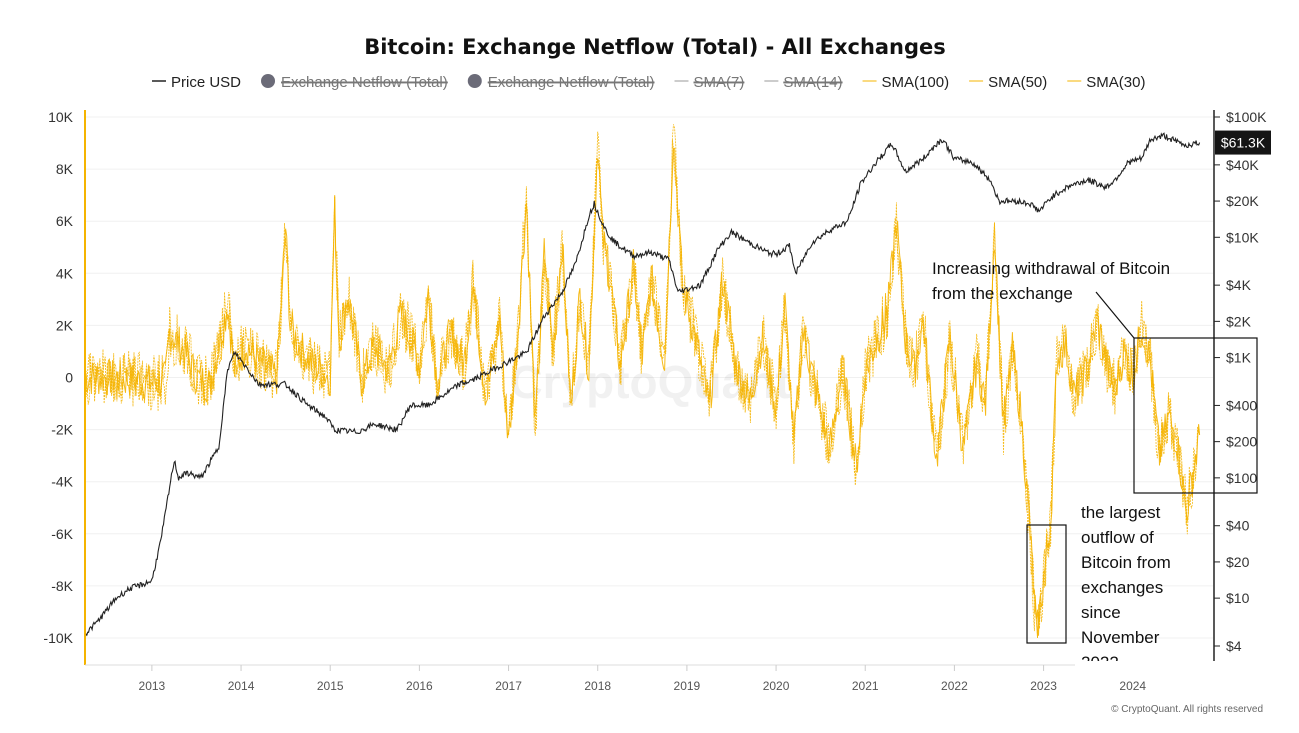  I want to click on left-tick-label: 0, so click(69, 378).